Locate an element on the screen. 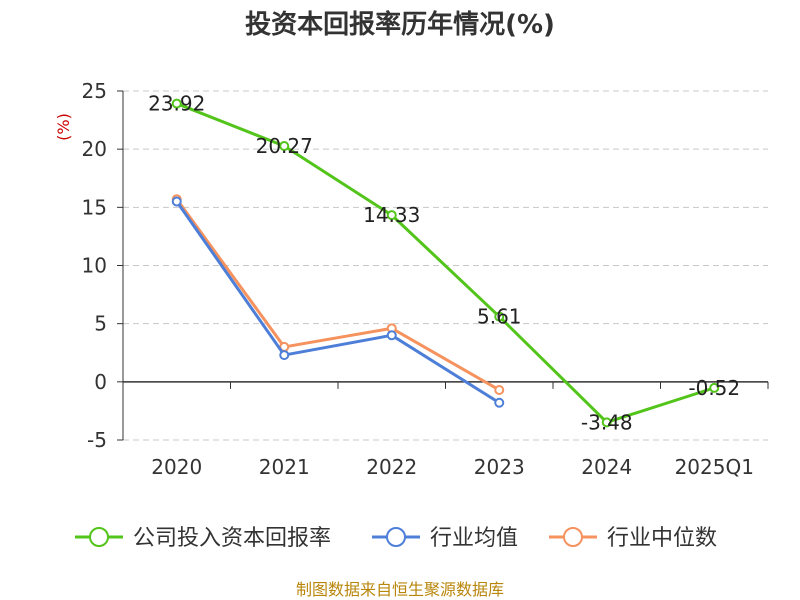  y-tick-label: 25 is located at coordinates (94, 91).